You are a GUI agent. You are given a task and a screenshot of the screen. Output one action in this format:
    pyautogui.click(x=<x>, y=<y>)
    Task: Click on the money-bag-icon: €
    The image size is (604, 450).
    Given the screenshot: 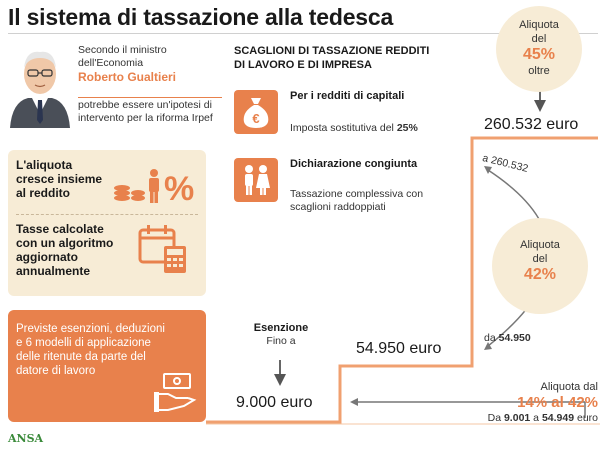 What is the action you would take?
    pyautogui.click(x=256, y=113)
    